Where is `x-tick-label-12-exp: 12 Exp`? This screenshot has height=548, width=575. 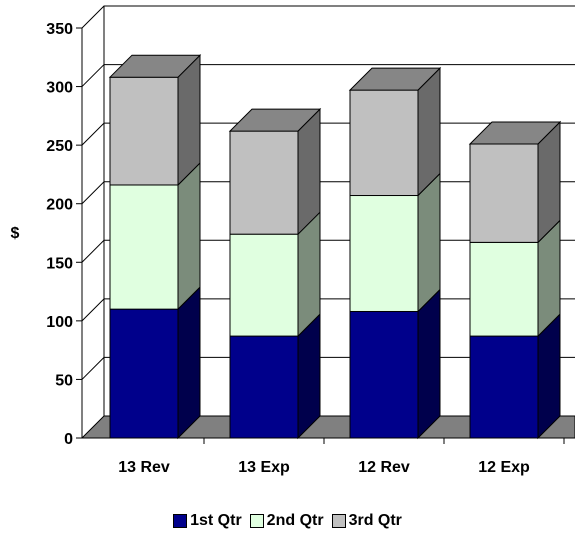
x-tick-label-12-exp: 12 Exp is located at coordinates (504, 467).